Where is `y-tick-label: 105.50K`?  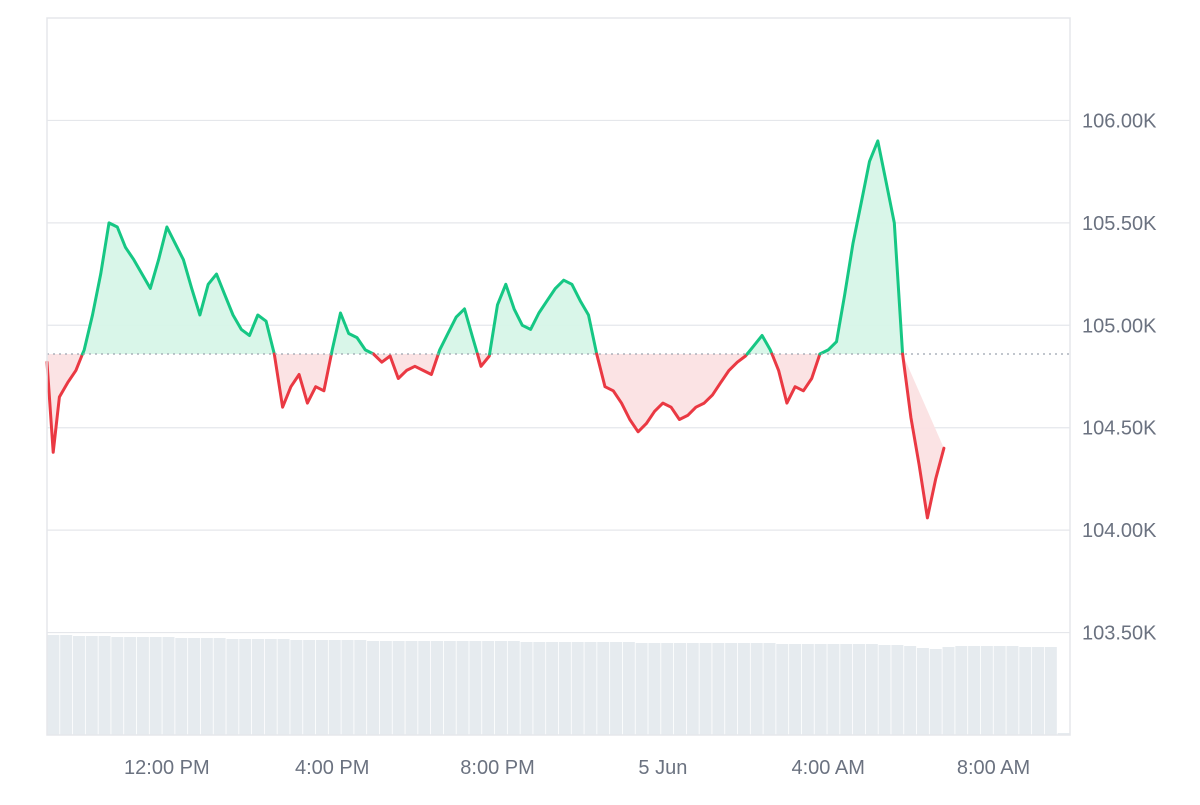 y-tick-label: 105.50K is located at coordinates (1119, 224).